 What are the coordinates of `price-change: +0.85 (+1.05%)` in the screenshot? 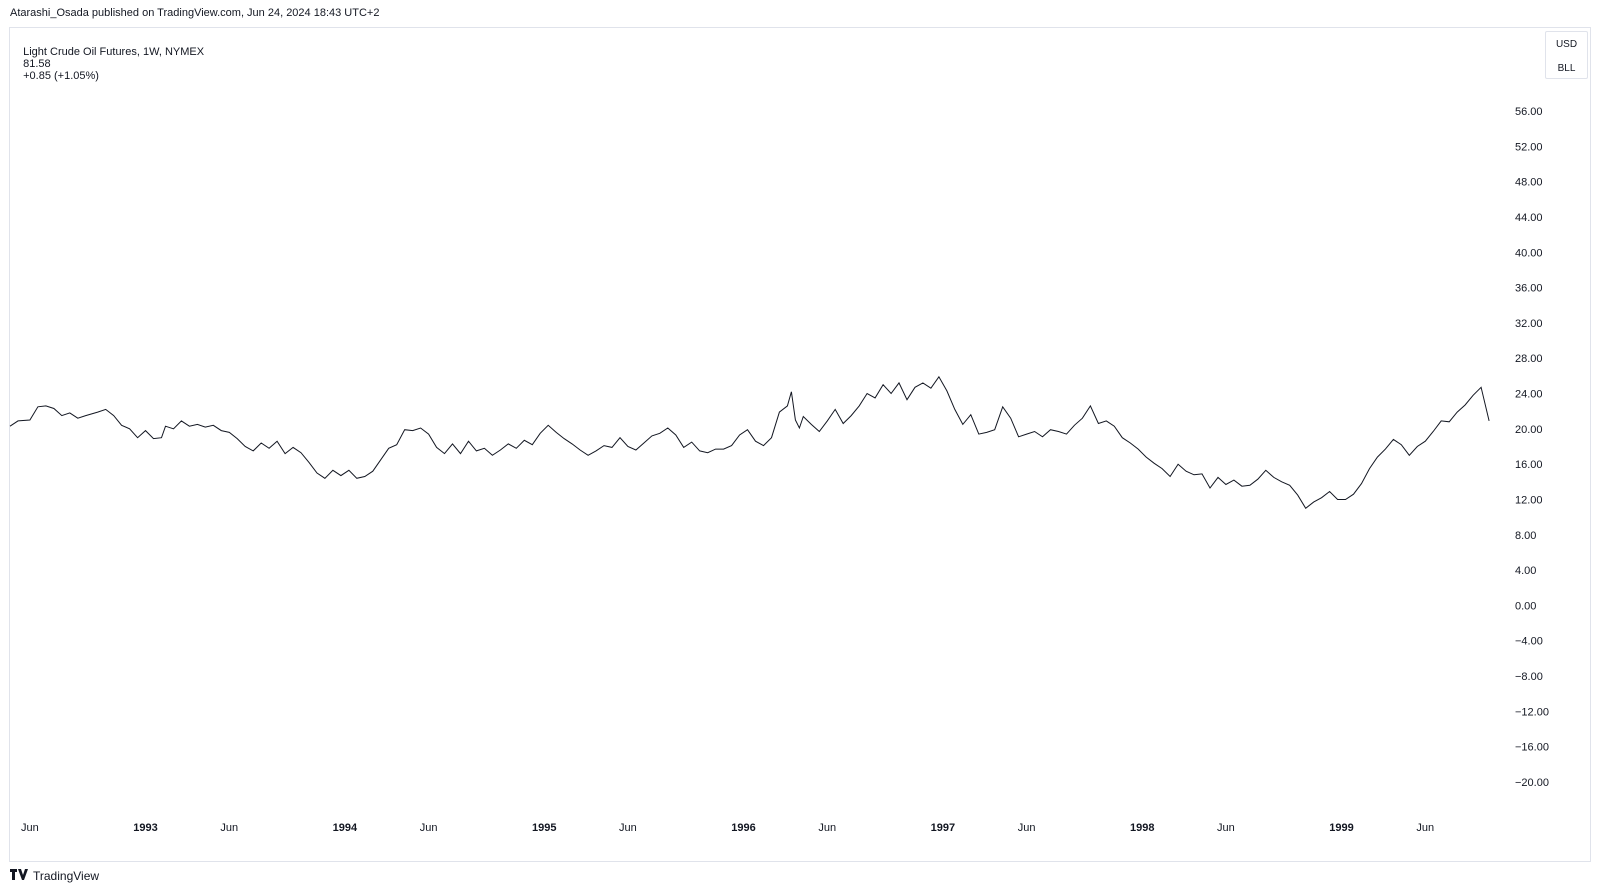 It's located at (61, 76).